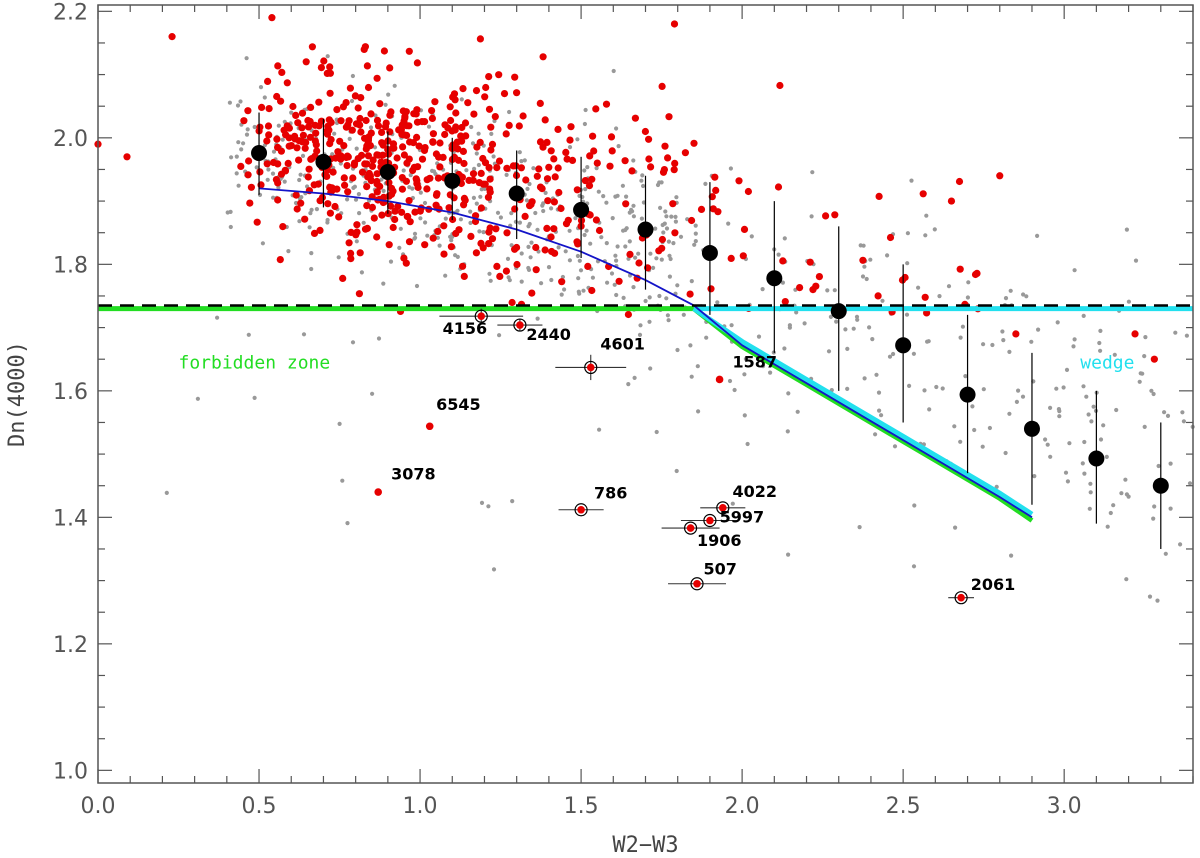 Image resolution: width=1200 pixels, height=858 pixels. What do you see at coordinates (458, 404) in the screenshot?
I see `source-label: 6545` at bounding box center [458, 404].